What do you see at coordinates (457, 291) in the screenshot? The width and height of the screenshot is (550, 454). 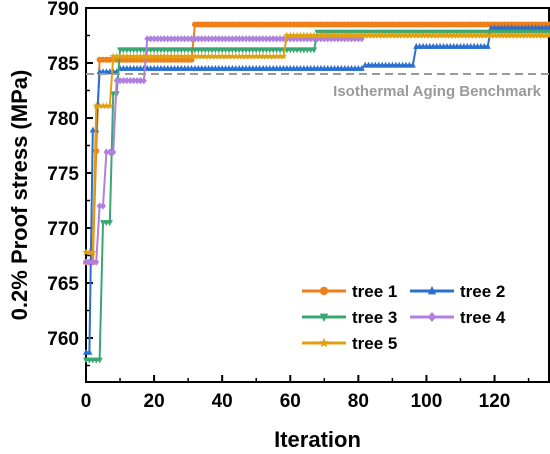 I see `legend-item: tree 2` at bounding box center [457, 291].